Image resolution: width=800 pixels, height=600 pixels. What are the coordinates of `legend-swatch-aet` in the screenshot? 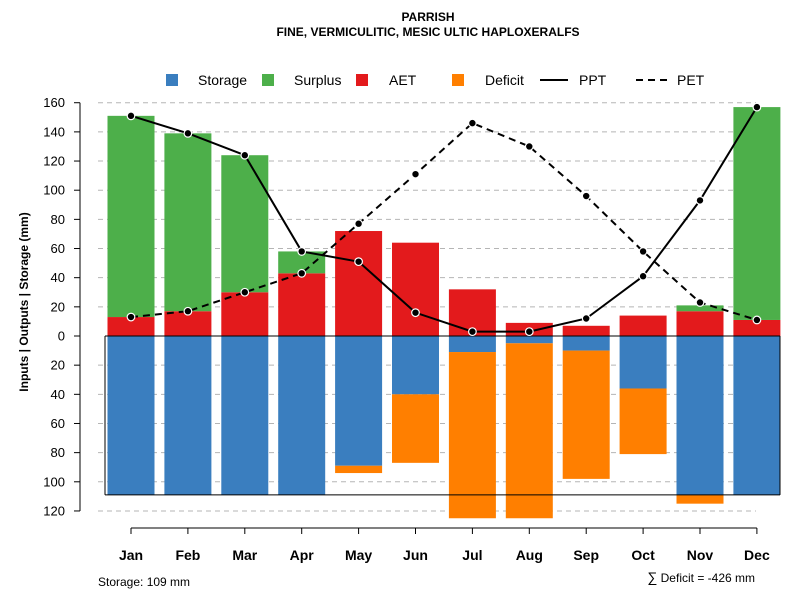 It's located at (362, 80).